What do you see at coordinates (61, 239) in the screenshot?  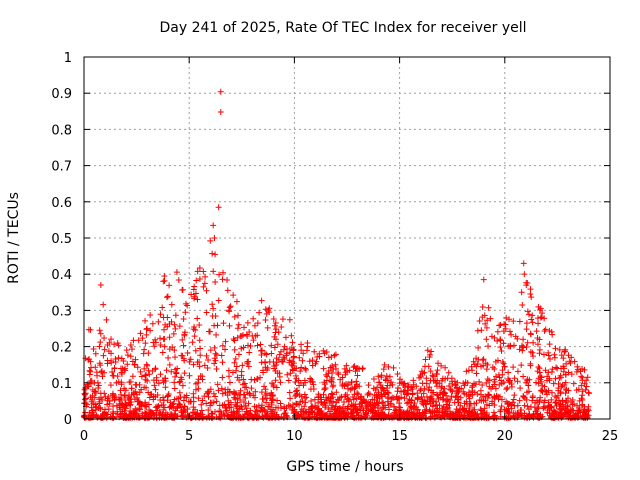 I see `y-tick-label: 0.5` at bounding box center [61, 239].